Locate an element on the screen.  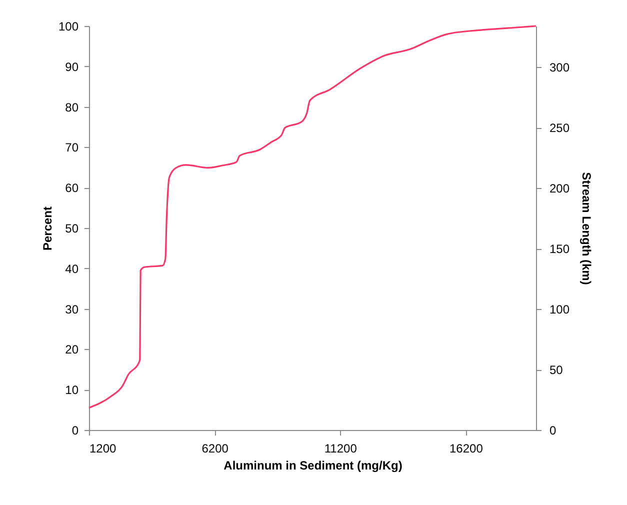
x-tick-label: 1200 is located at coordinates (103, 449).